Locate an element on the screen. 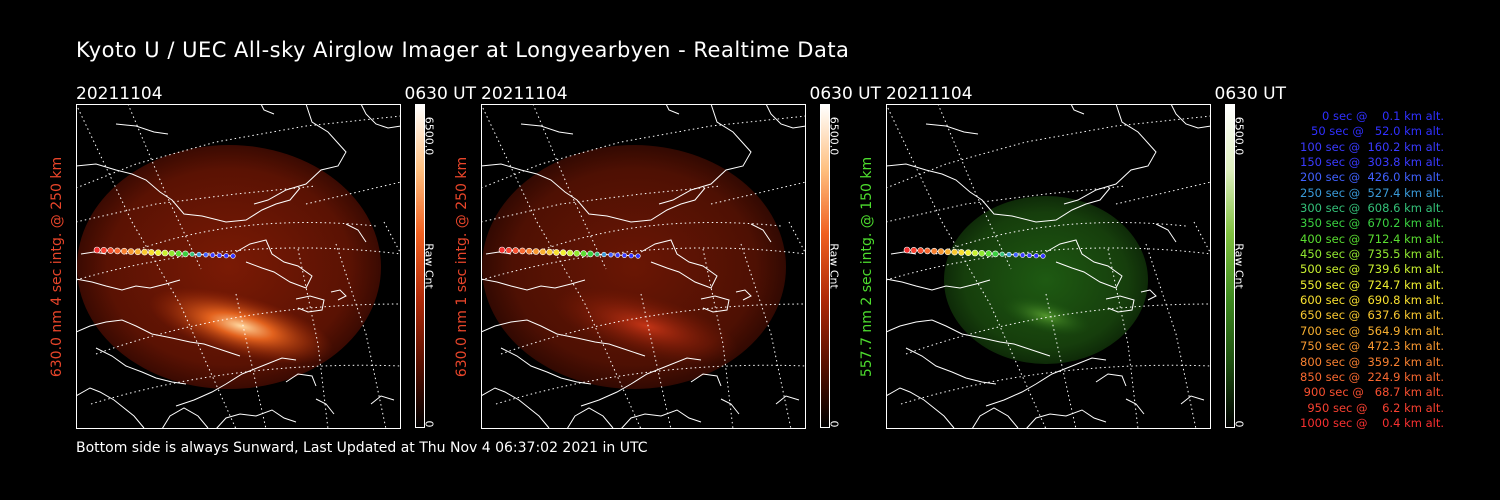  legend-row: 800 sec @ 359.2 km alt. is located at coordinates (1370, 361).